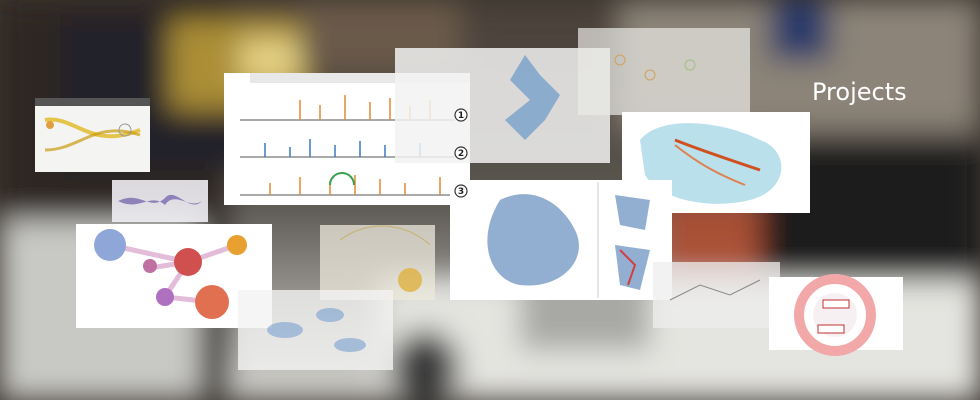 The image size is (980, 400). Describe the element at coordinates (160, 201) in the screenshot. I see `thumbnail-wave` at that location.